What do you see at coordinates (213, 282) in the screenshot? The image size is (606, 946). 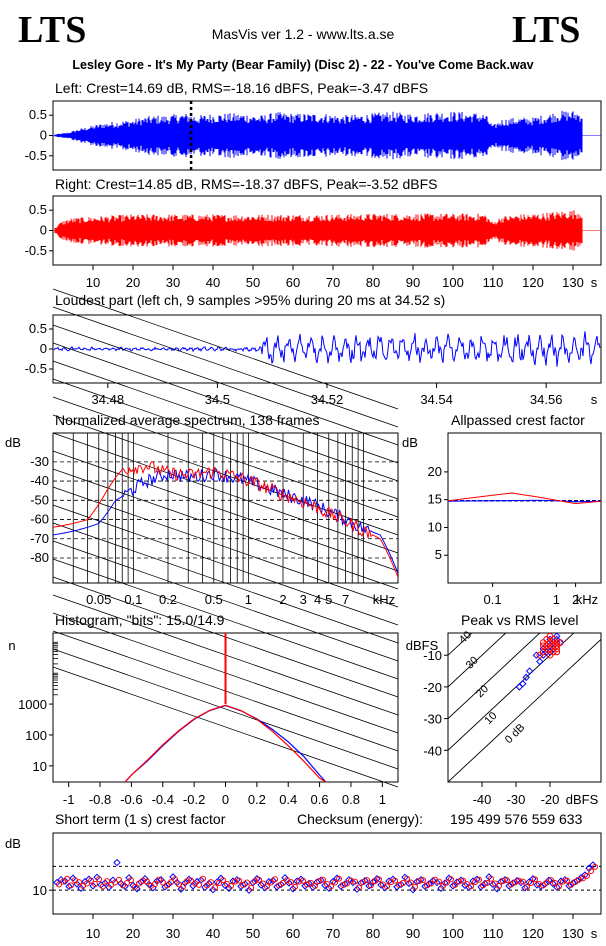 I see `right-waveform-xtick-label: 40` at bounding box center [213, 282].